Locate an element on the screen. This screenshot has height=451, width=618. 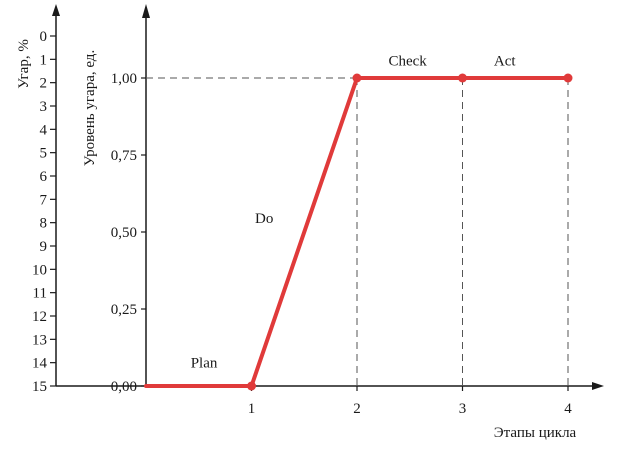
secondary-tick-label: 2 is located at coordinates (44, 84).